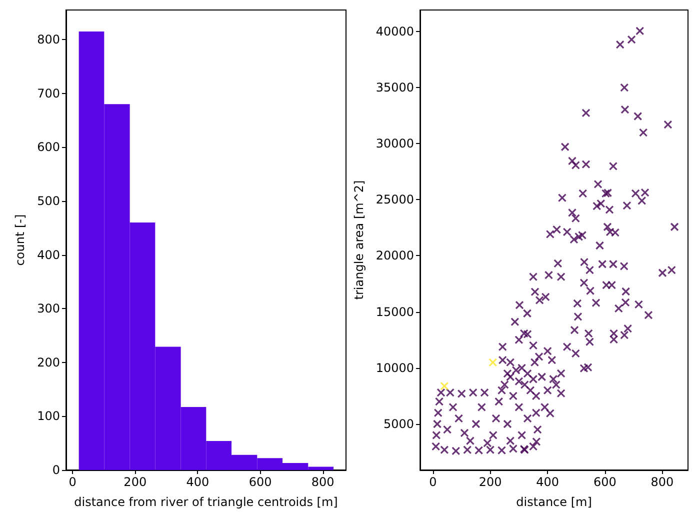 The width and height of the screenshot is (695, 525). What do you see at coordinates (48, 201) in the screenshot?
I see `y-tick-label: 500` at bounding box center [48, 201].